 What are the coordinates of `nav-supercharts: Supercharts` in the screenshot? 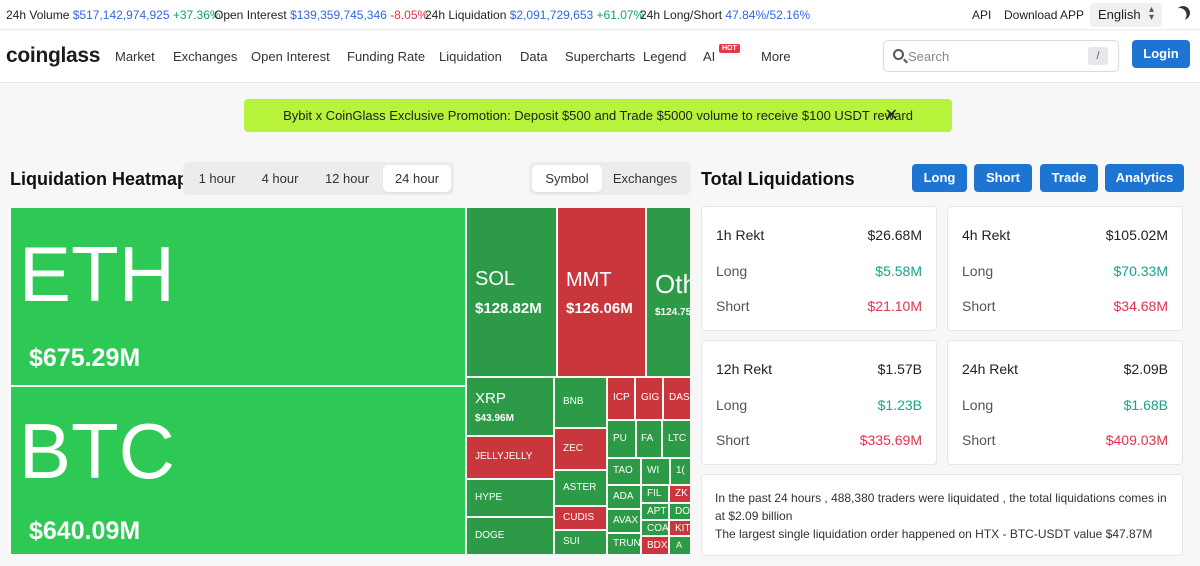 It's located at (600, 56).